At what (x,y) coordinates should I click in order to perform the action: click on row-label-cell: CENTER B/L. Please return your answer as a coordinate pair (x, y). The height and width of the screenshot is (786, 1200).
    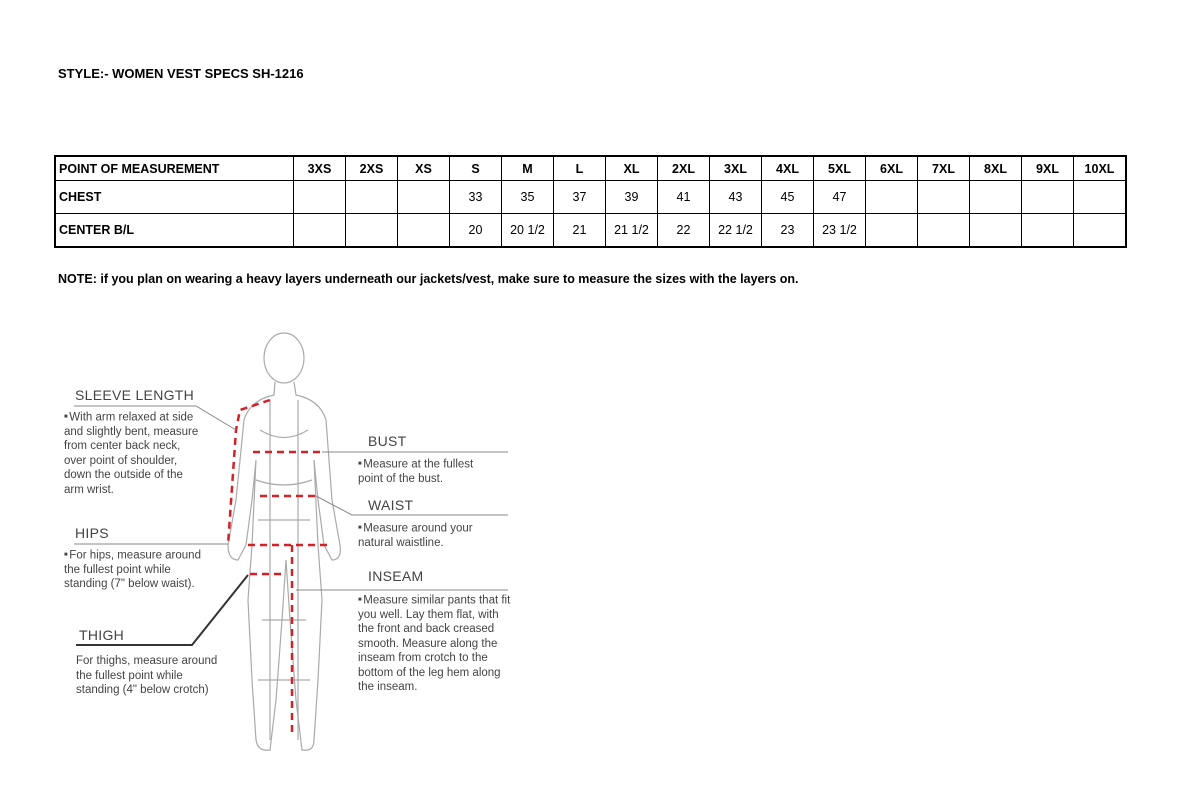
    Looking at the image, I should click on (174, 230).